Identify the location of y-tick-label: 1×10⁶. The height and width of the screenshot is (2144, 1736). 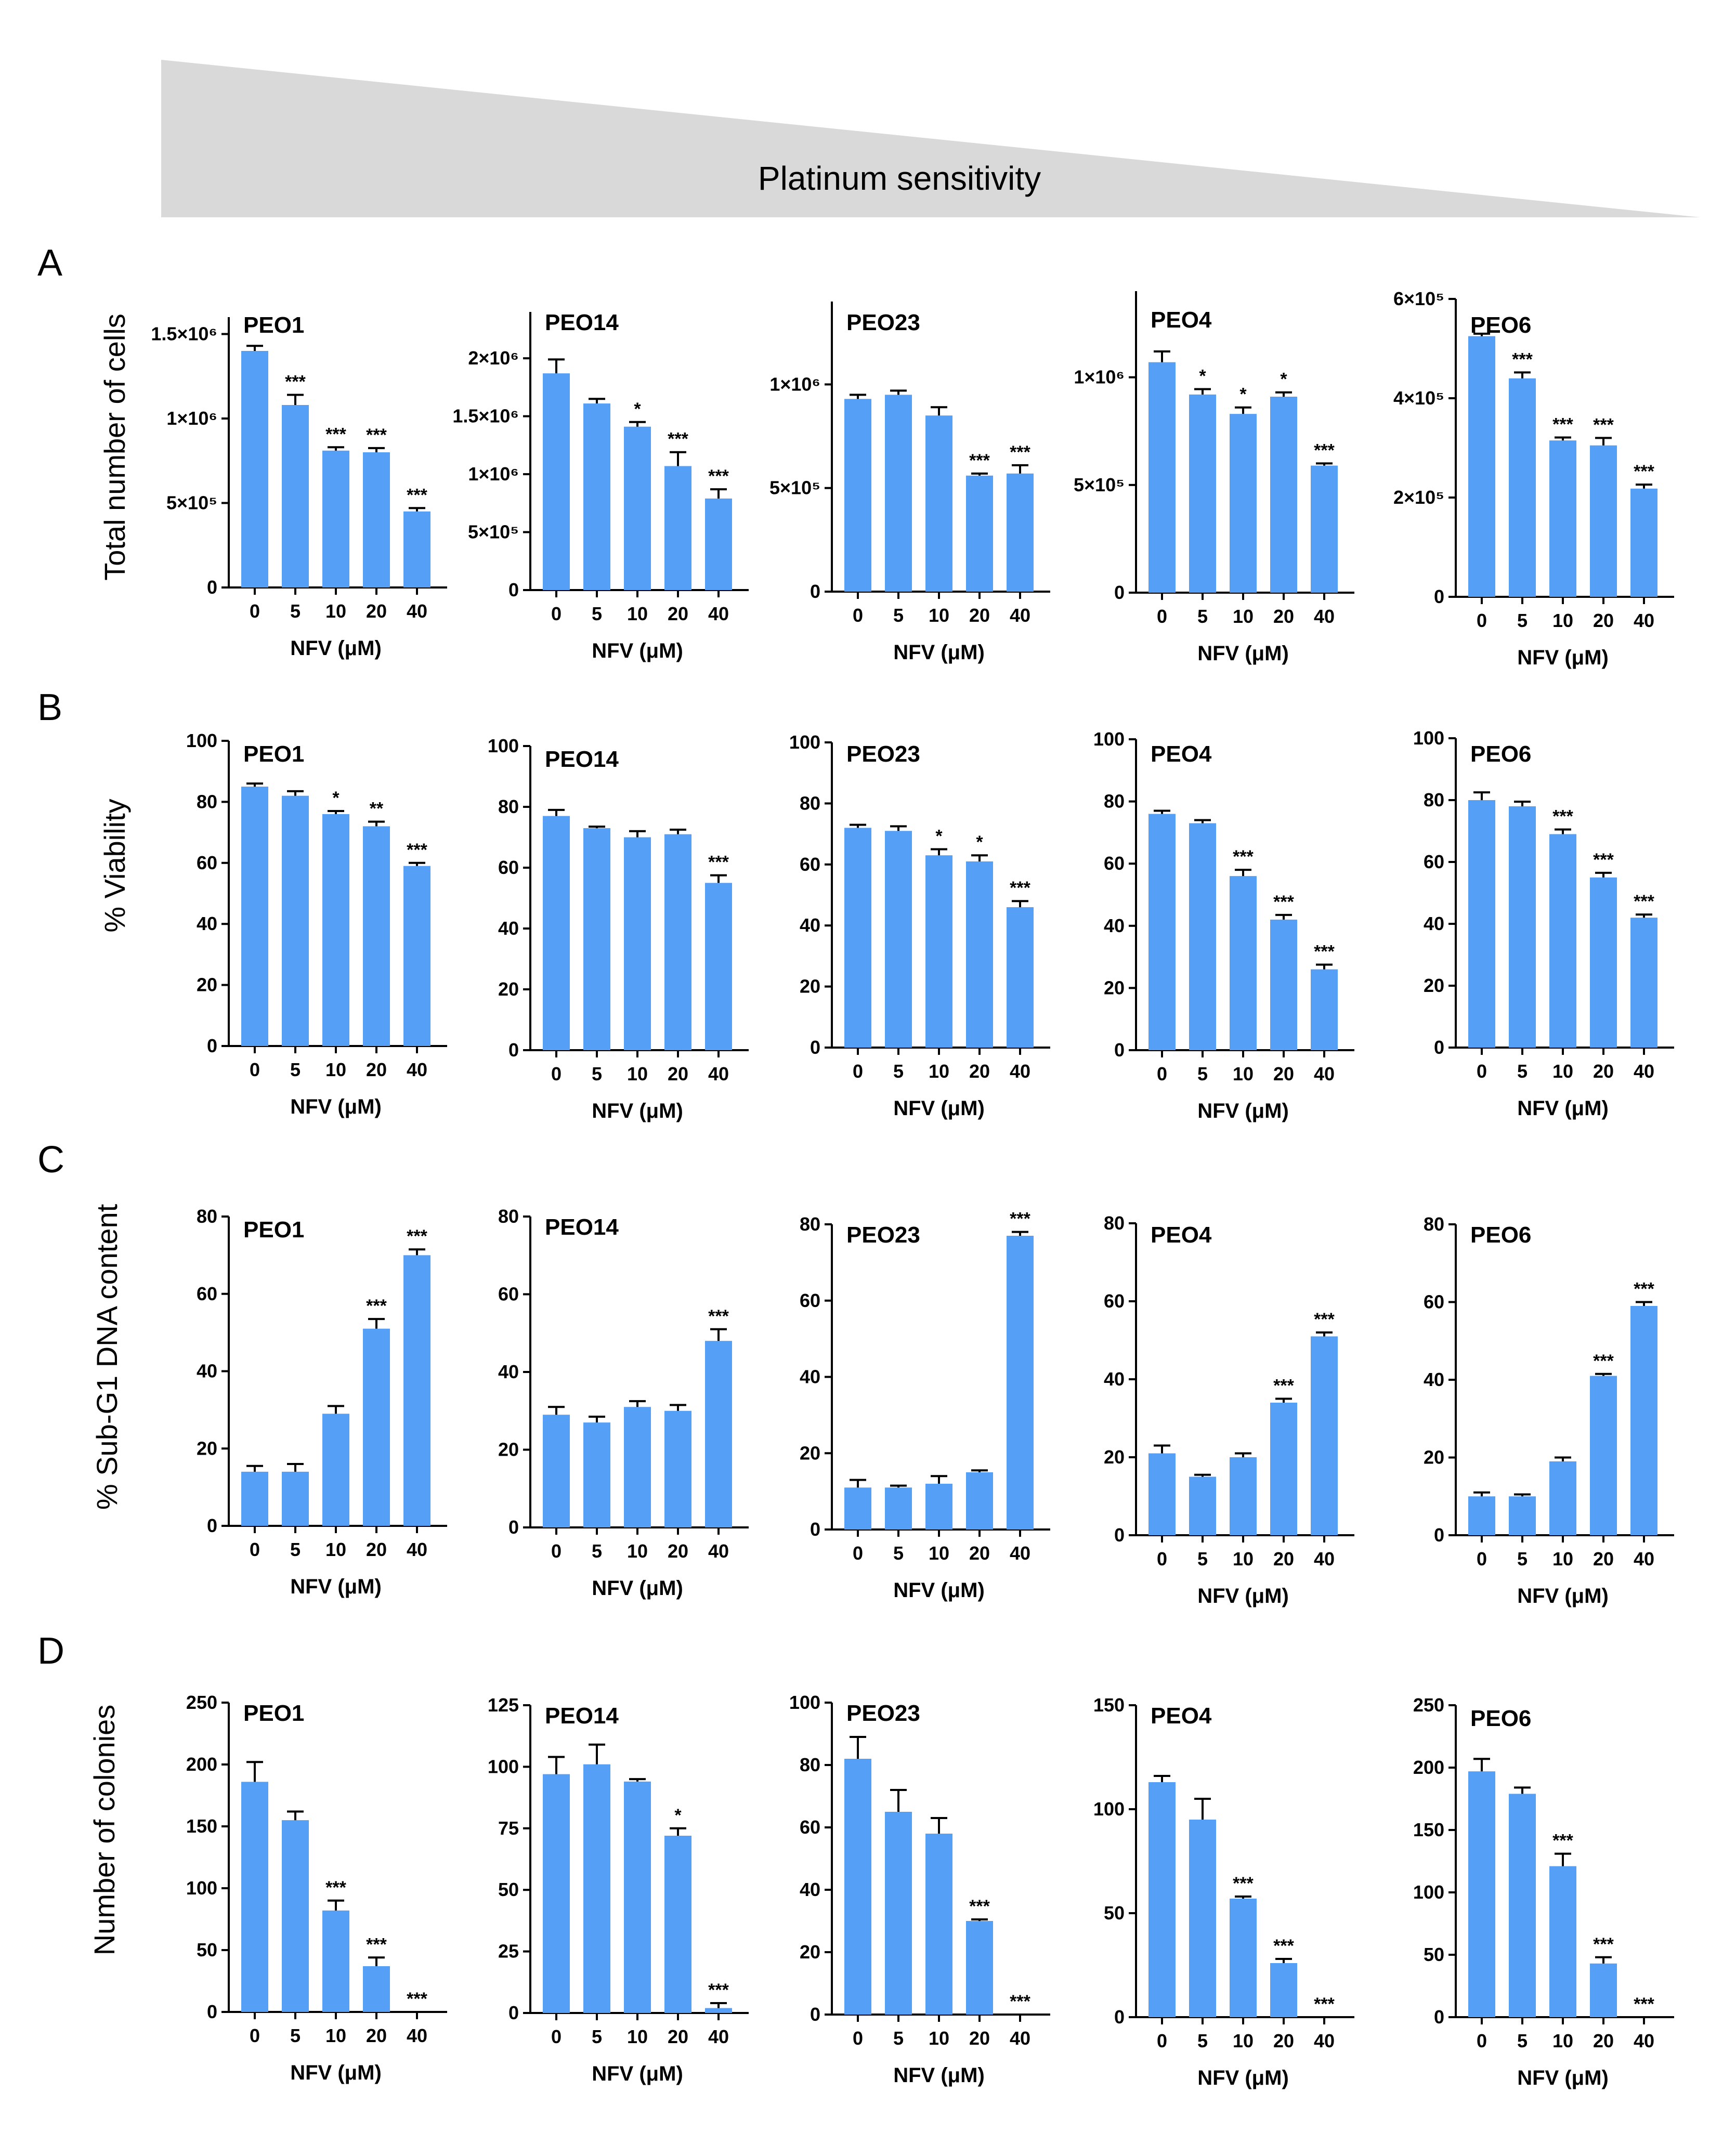
(191, 418).